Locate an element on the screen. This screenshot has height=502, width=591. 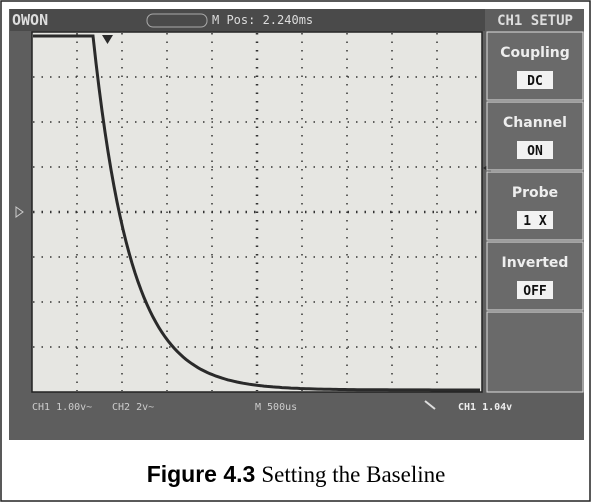
trigger-slope is located at coordinates (430, 405).